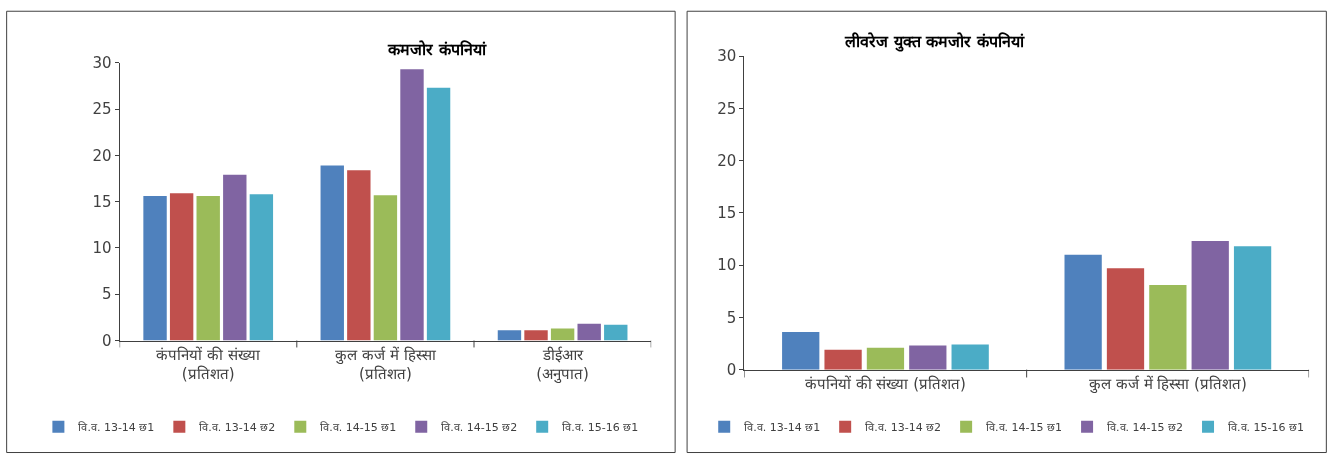 The height and width of the screenshot is (466, 1329). Describe the element at coordinates (437, 49) in the screenshot. I see `chart-title: कमजोर कंपनियां` at that location.